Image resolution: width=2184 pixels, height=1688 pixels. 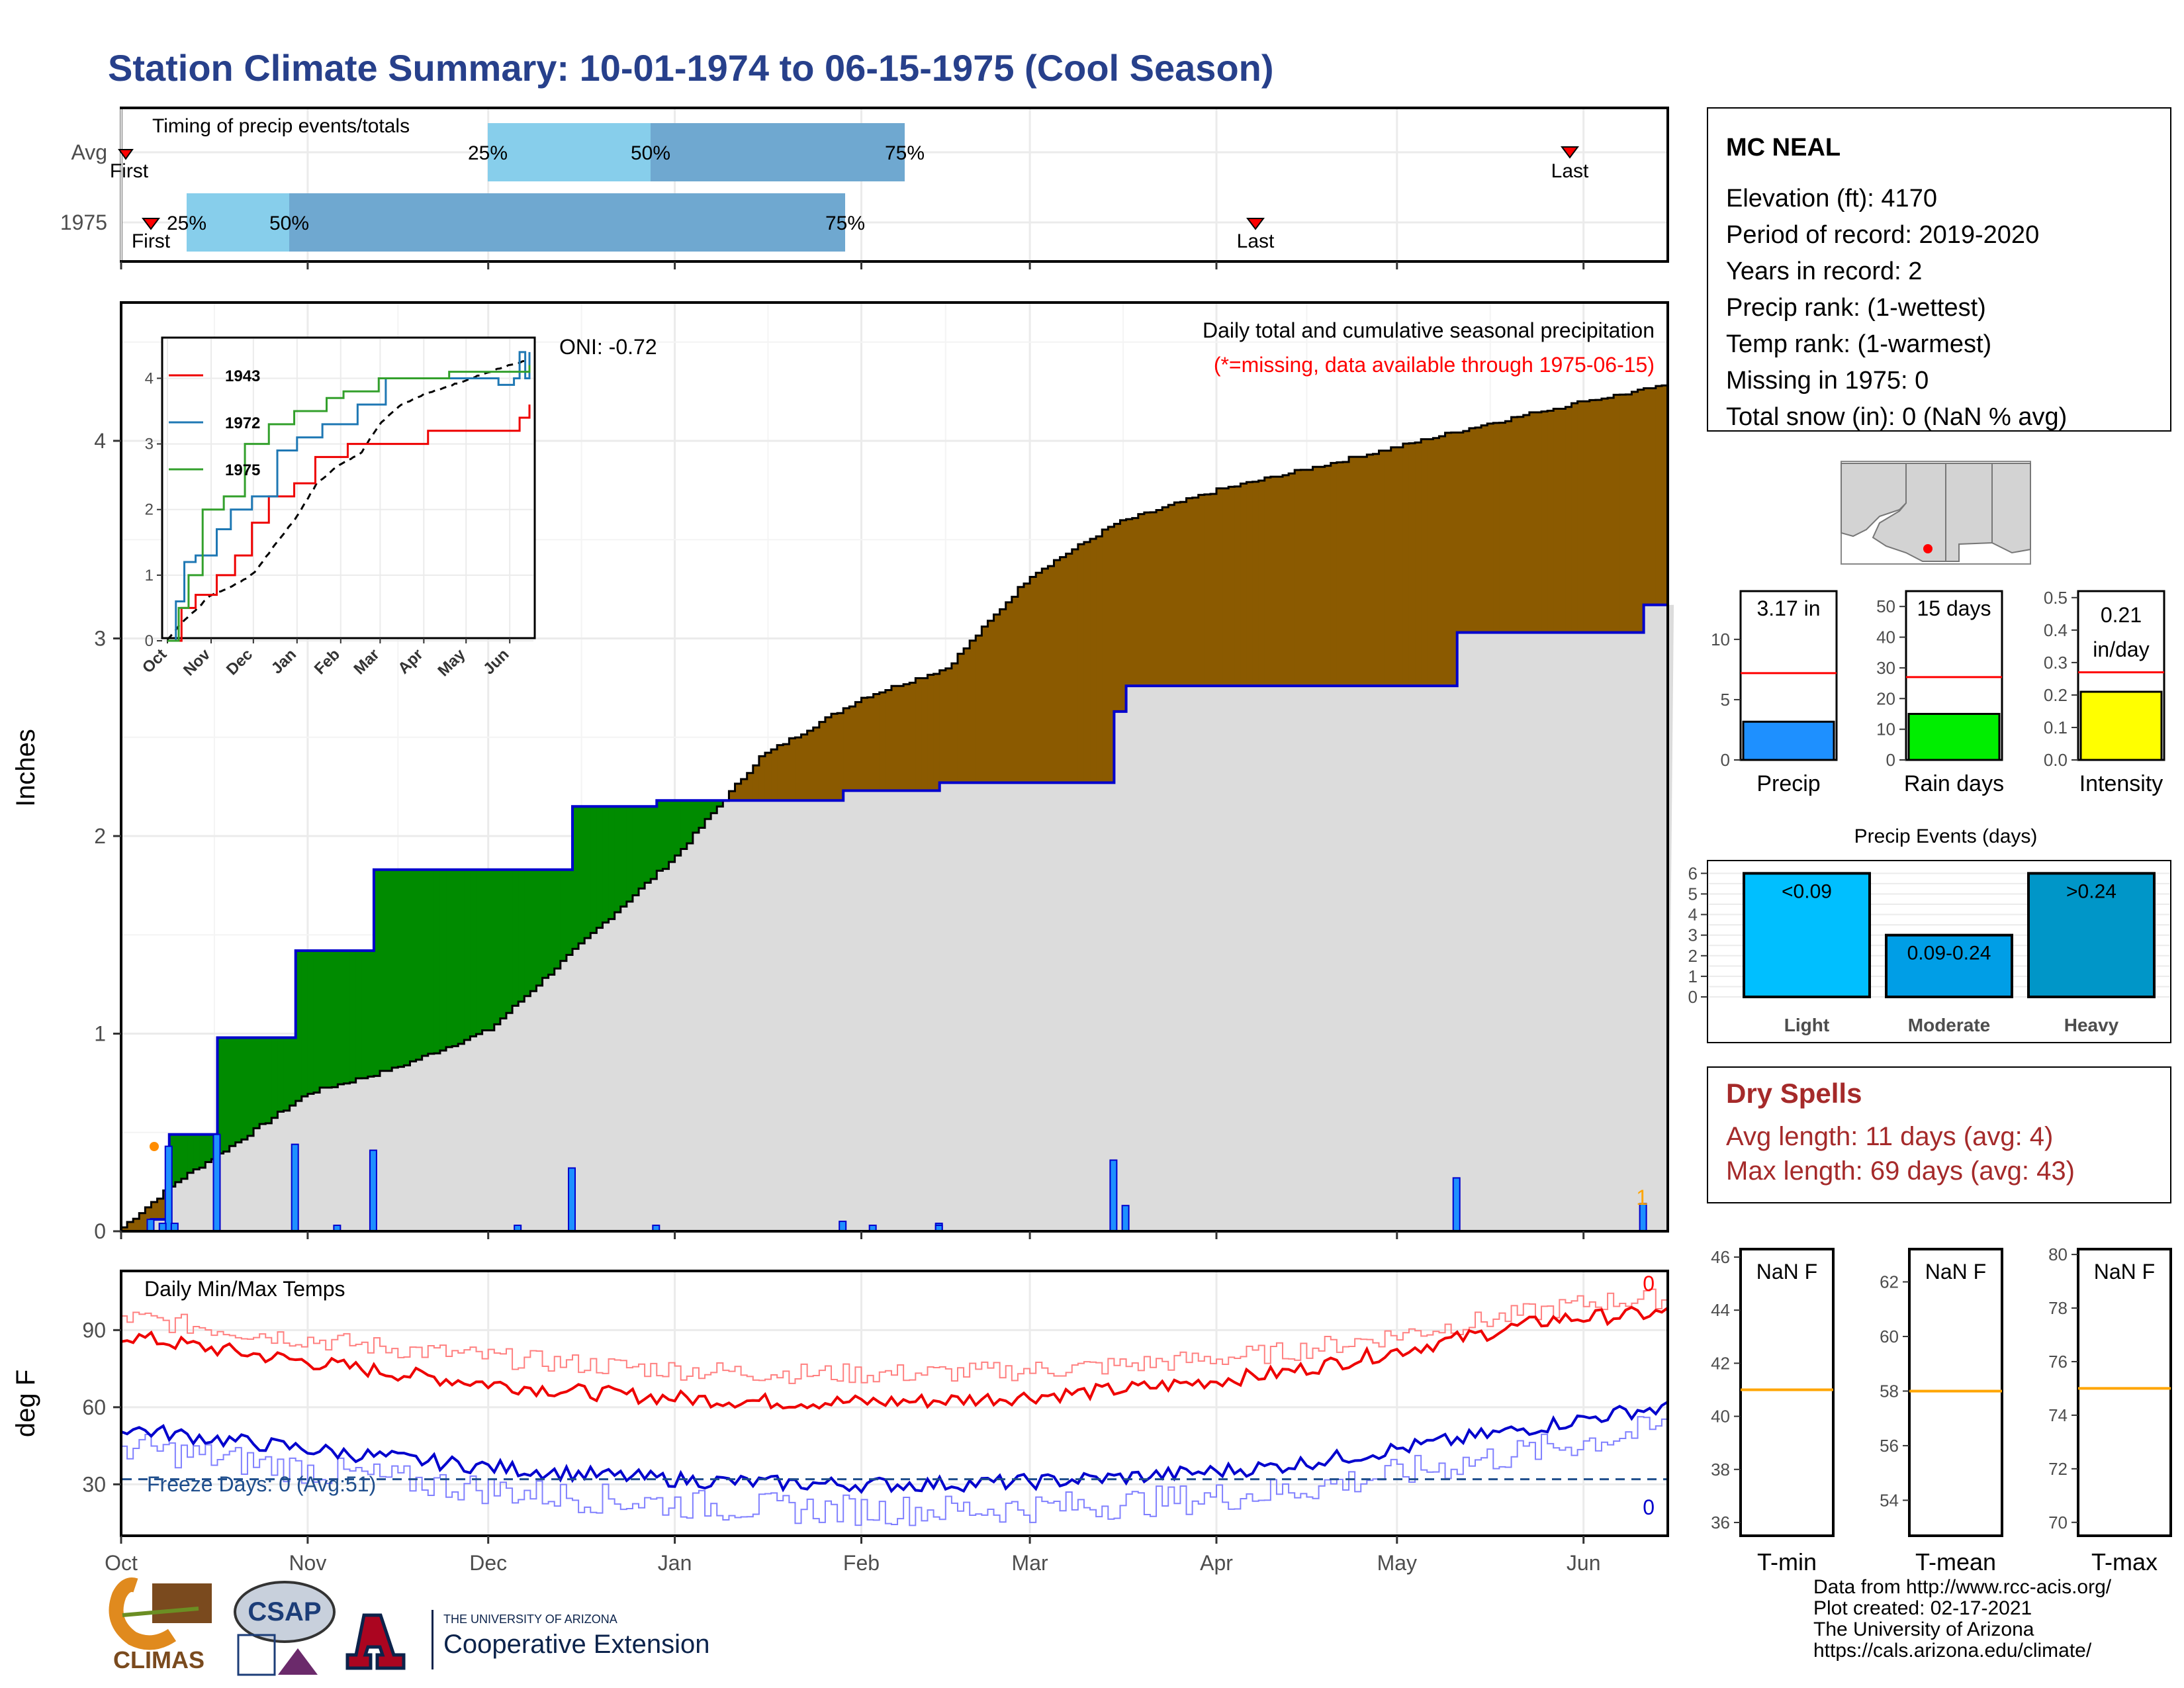 I want to click on mini-bar-value: 15 days, so click(x=1954, y=608).